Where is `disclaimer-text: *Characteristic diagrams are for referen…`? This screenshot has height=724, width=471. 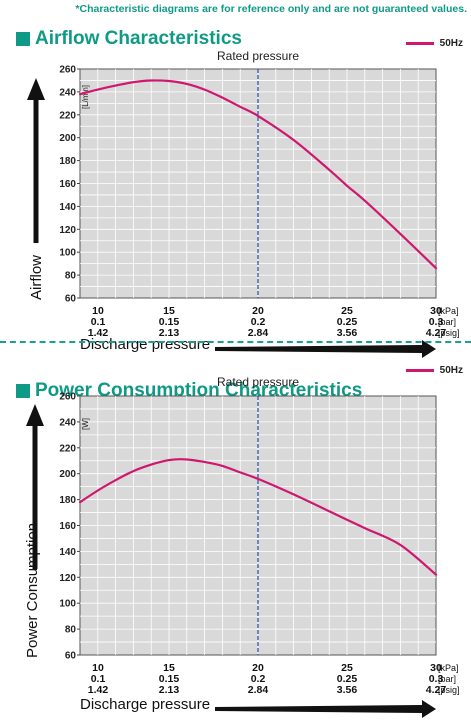
disclaimer-text: *Characteristic diagrams are for referen… is located at coordinates (271, 9).